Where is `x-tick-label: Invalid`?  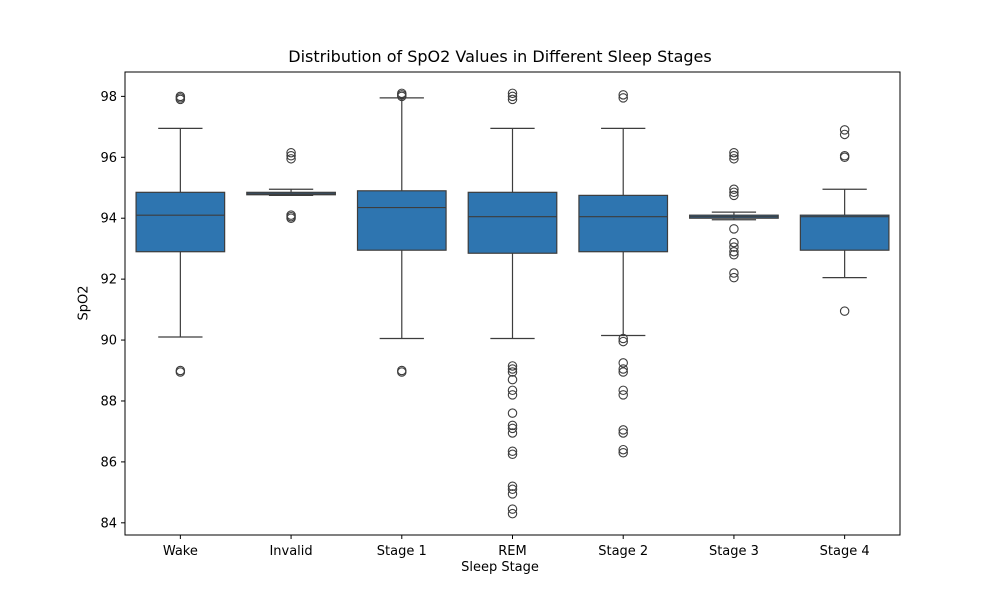
x-tick-label: Invalid is located at coordinates (290, 551).